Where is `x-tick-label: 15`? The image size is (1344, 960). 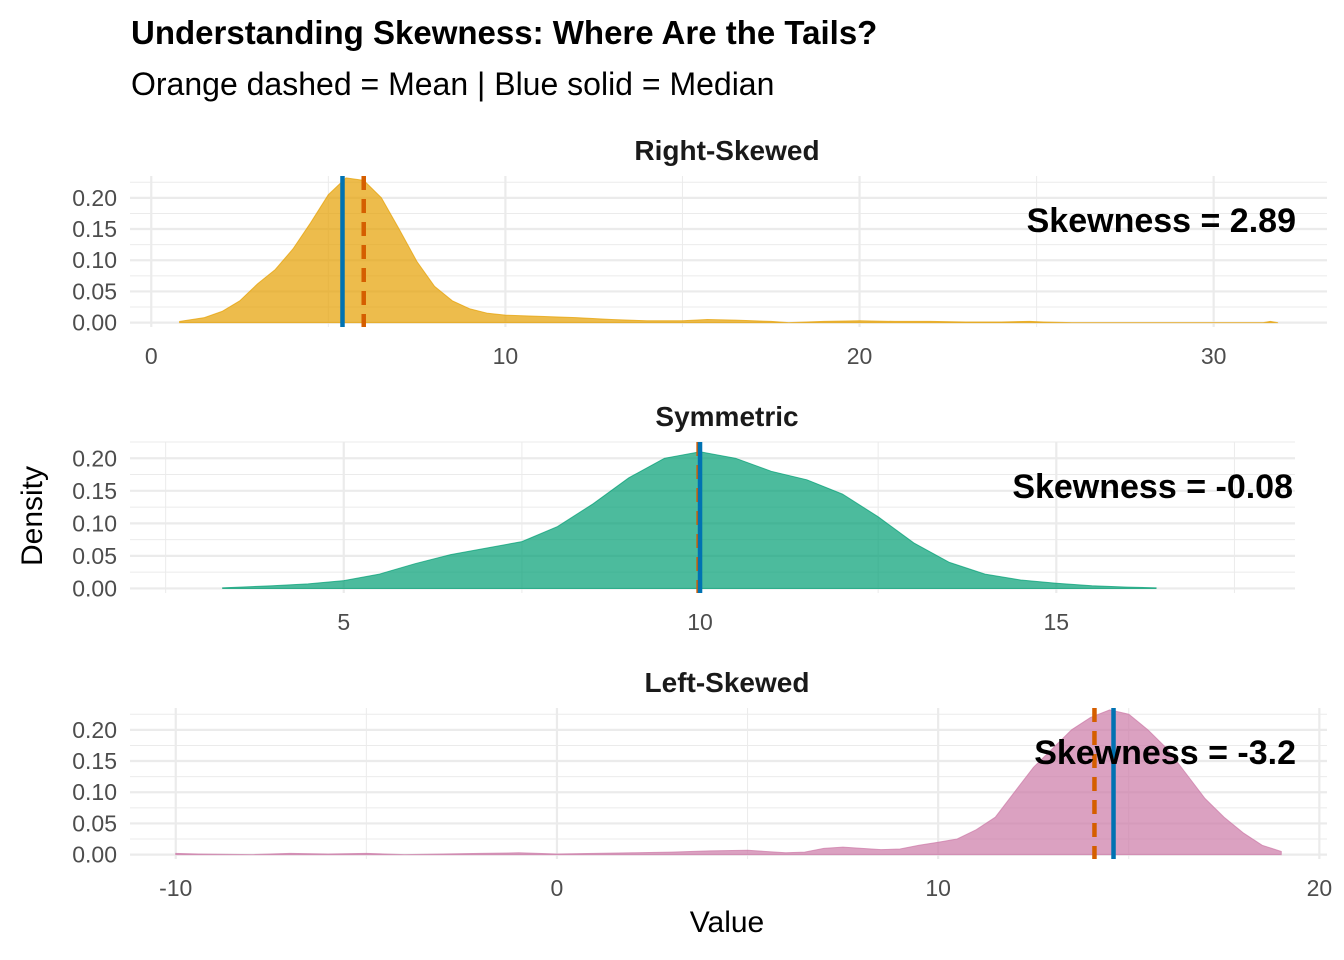 x-tick-label: 15 is located at coordinates (1057, 622).